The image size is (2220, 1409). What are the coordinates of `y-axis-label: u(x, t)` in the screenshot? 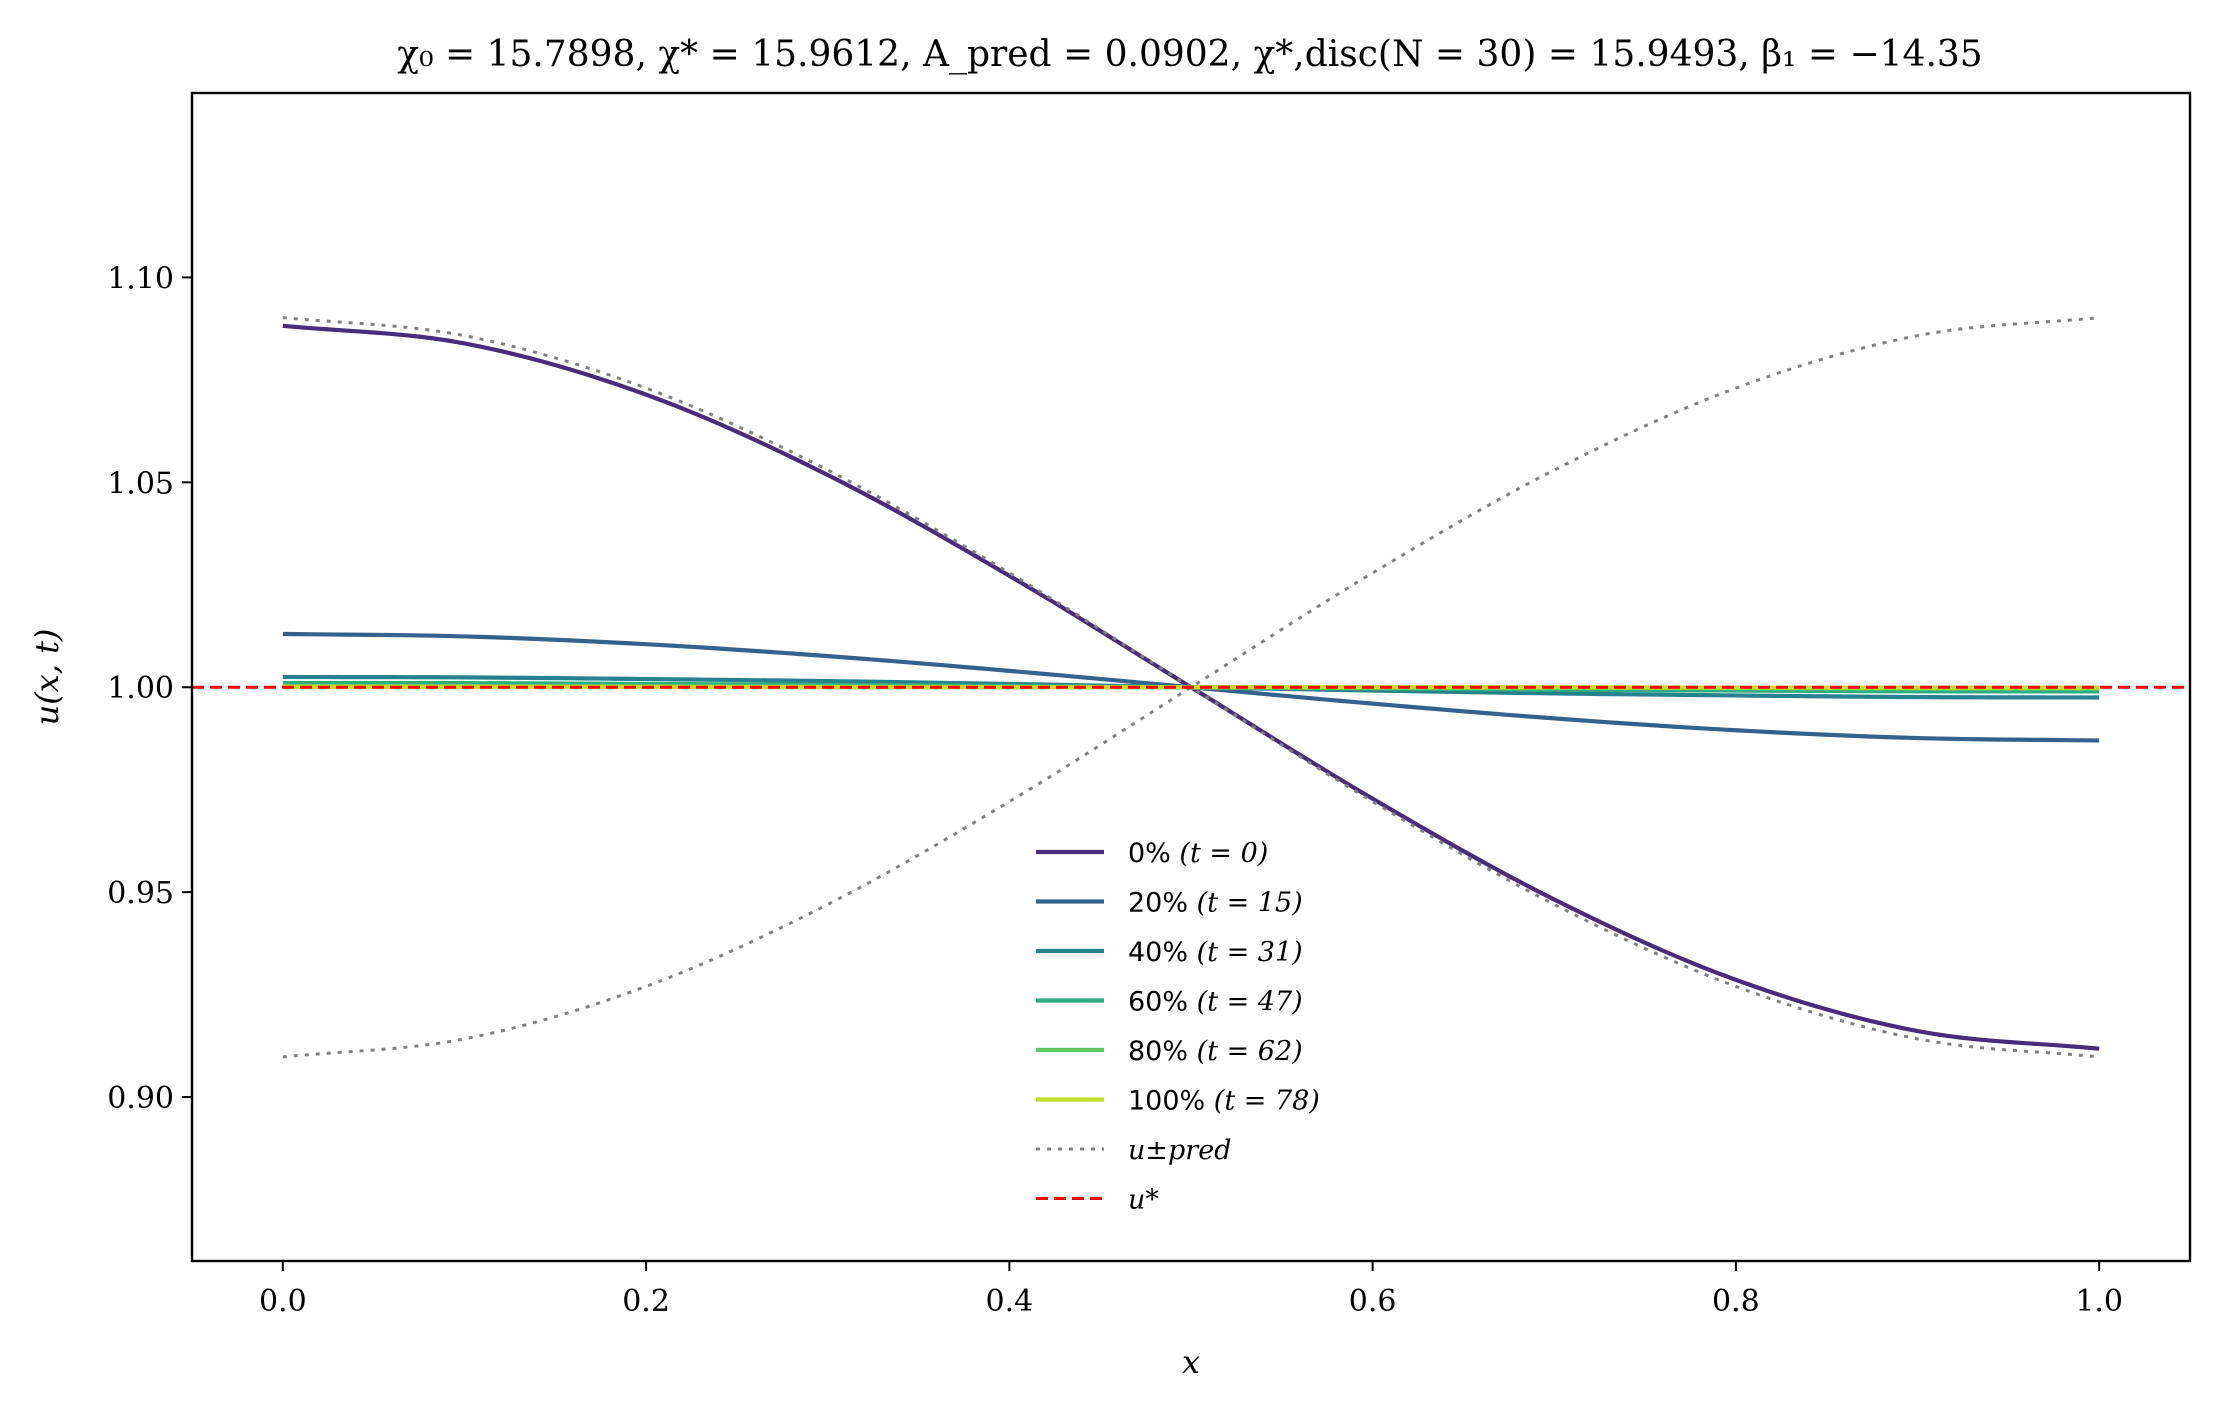 It's located at (47, 677).